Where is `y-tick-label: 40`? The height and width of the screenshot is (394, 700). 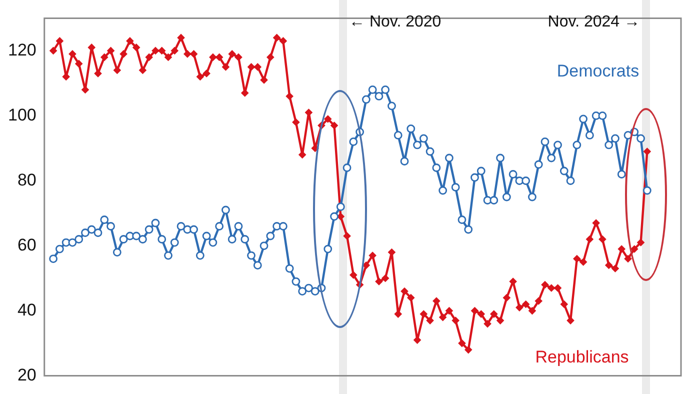 y-tick-label: 40 is located at coordinates (26, 310).